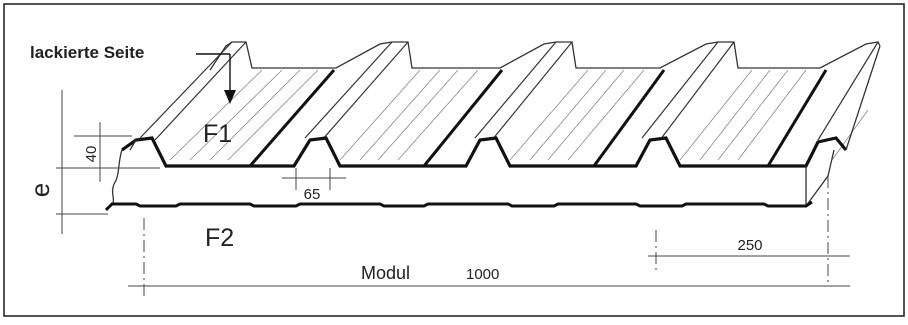 The image size is (908, 325). Describe the element at coordinates (749, 245) in the screenshot. I see `dim-pitch-label: 250` at that location.